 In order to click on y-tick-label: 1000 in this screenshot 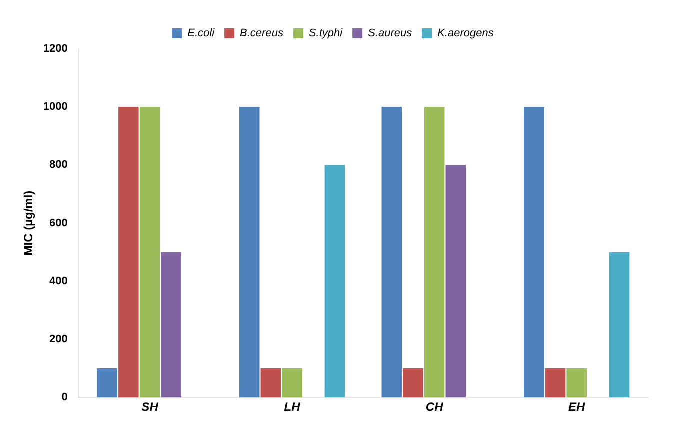, I will do `click(55, 107)`.